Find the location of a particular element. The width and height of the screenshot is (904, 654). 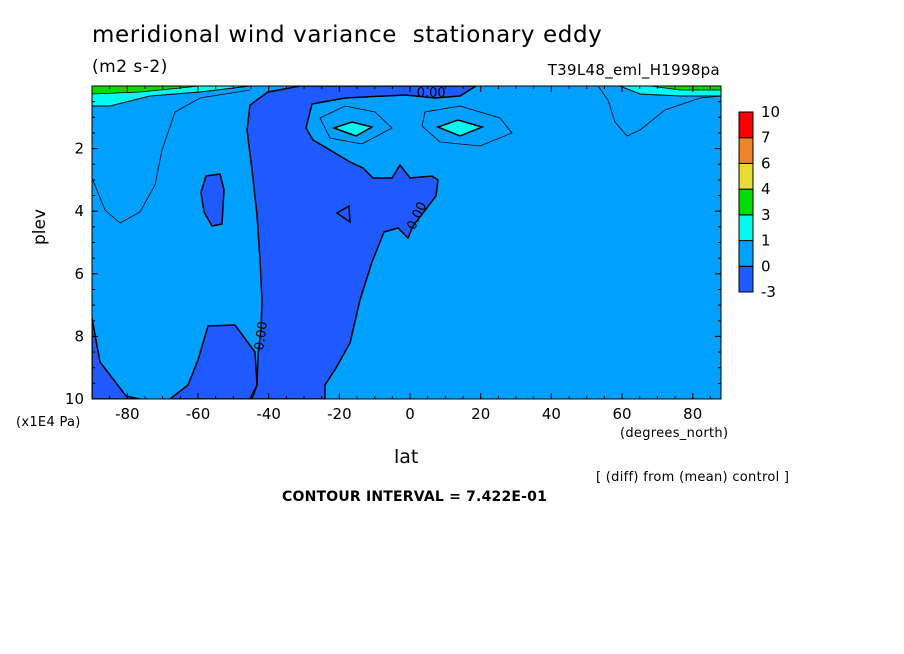

region-negative-lower-mid is located at coordinates (213, 361).